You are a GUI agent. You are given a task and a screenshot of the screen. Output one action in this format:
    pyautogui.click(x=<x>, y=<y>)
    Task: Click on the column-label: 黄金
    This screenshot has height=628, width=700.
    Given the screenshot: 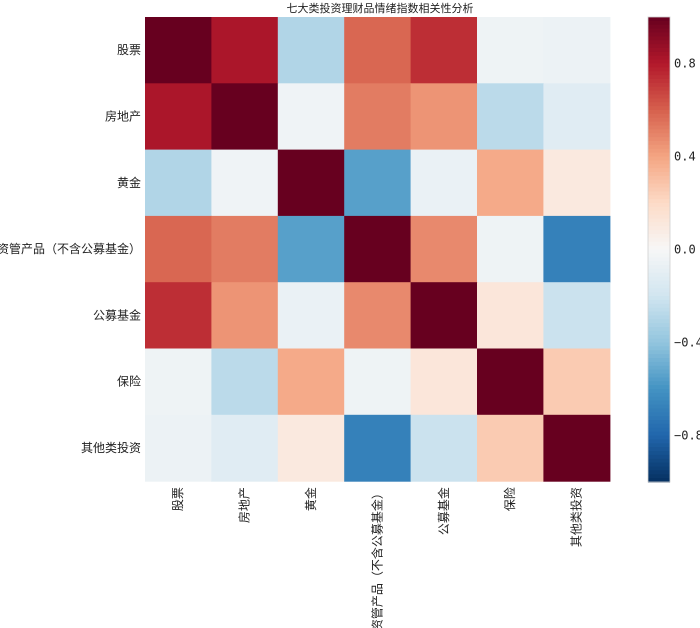 What is the action you would take?
    pyautogui.click(x=310, y=499)
    